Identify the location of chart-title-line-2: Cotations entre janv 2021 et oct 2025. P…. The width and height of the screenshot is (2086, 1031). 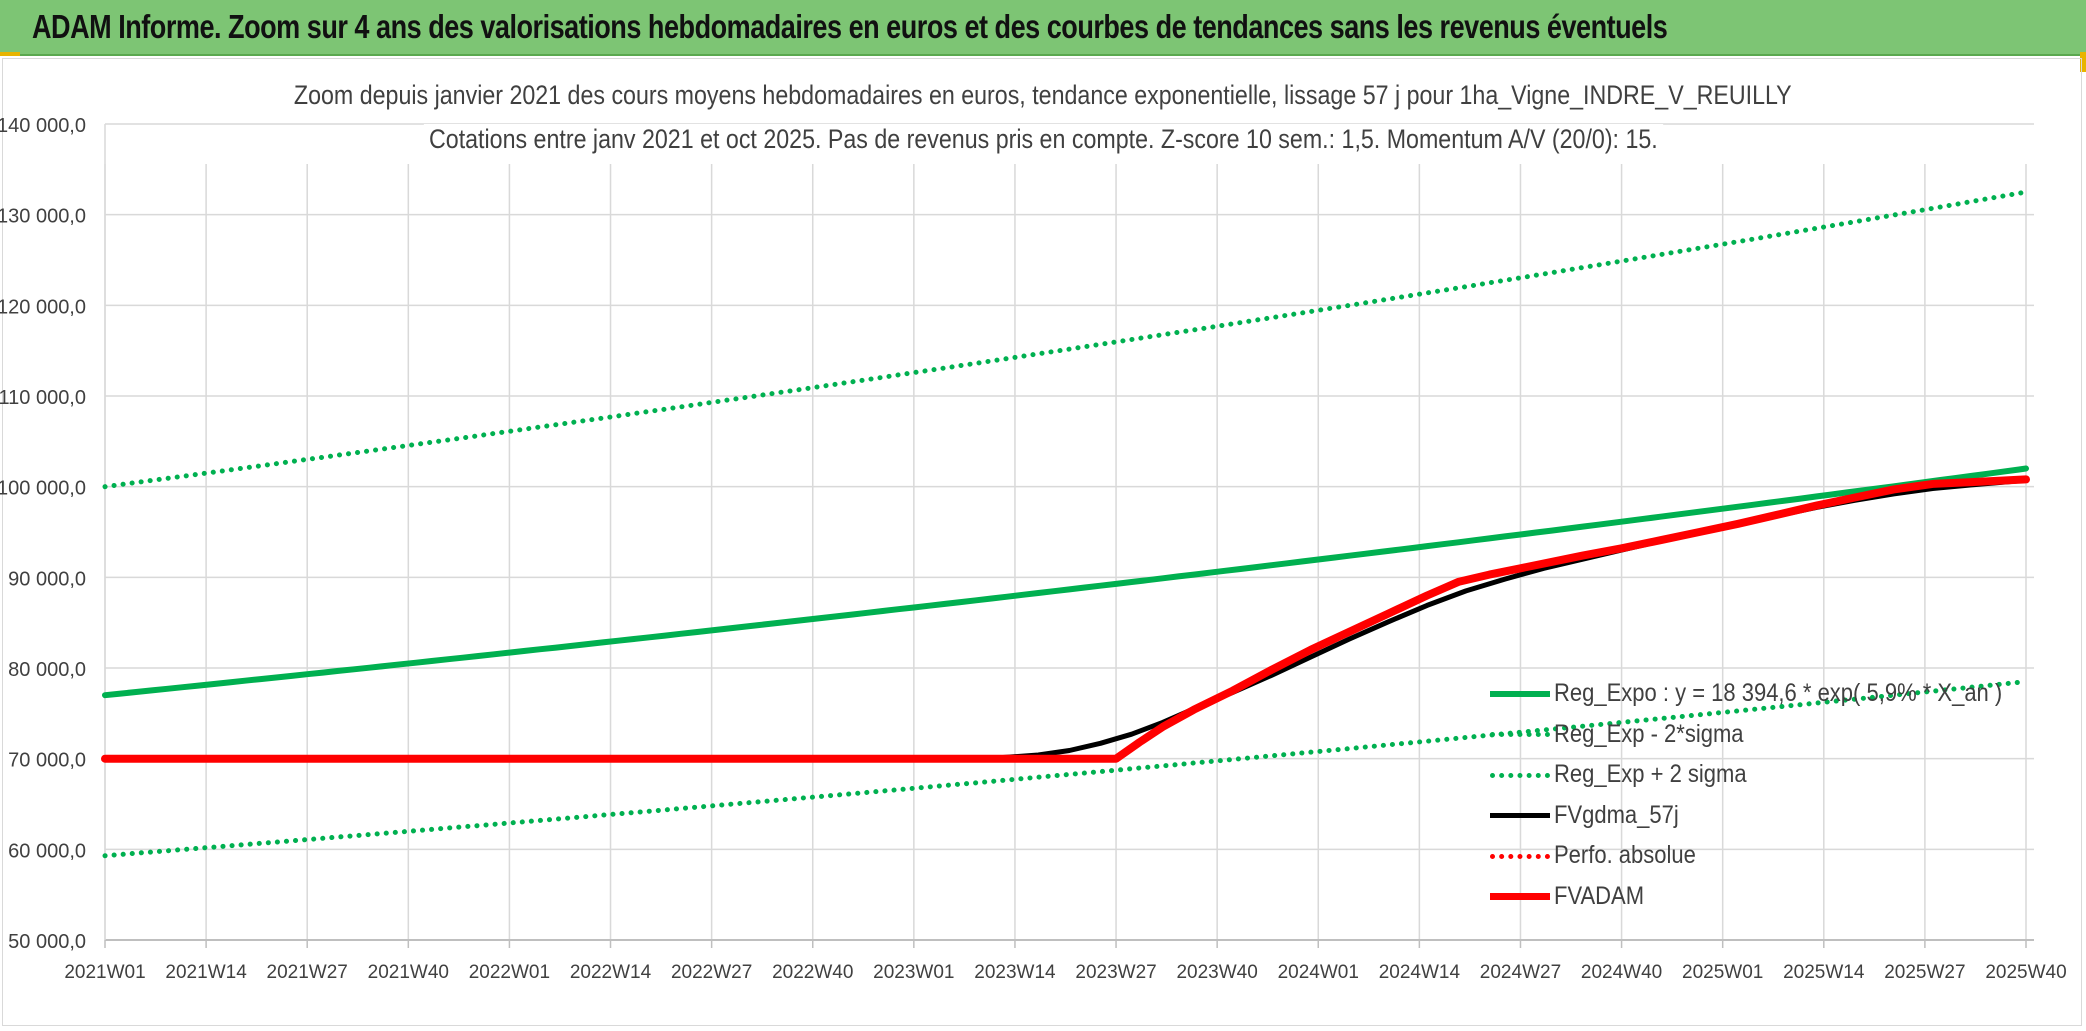
(1043, 139).